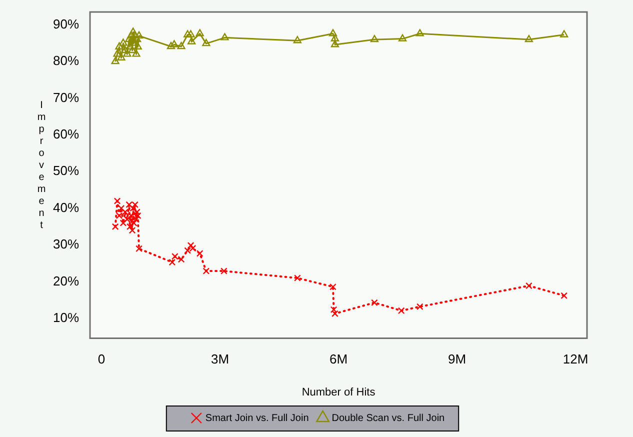  Describe the element at coordinates (575, 359) in the screenshot. I see `x-tick-label: 12M` at that location.